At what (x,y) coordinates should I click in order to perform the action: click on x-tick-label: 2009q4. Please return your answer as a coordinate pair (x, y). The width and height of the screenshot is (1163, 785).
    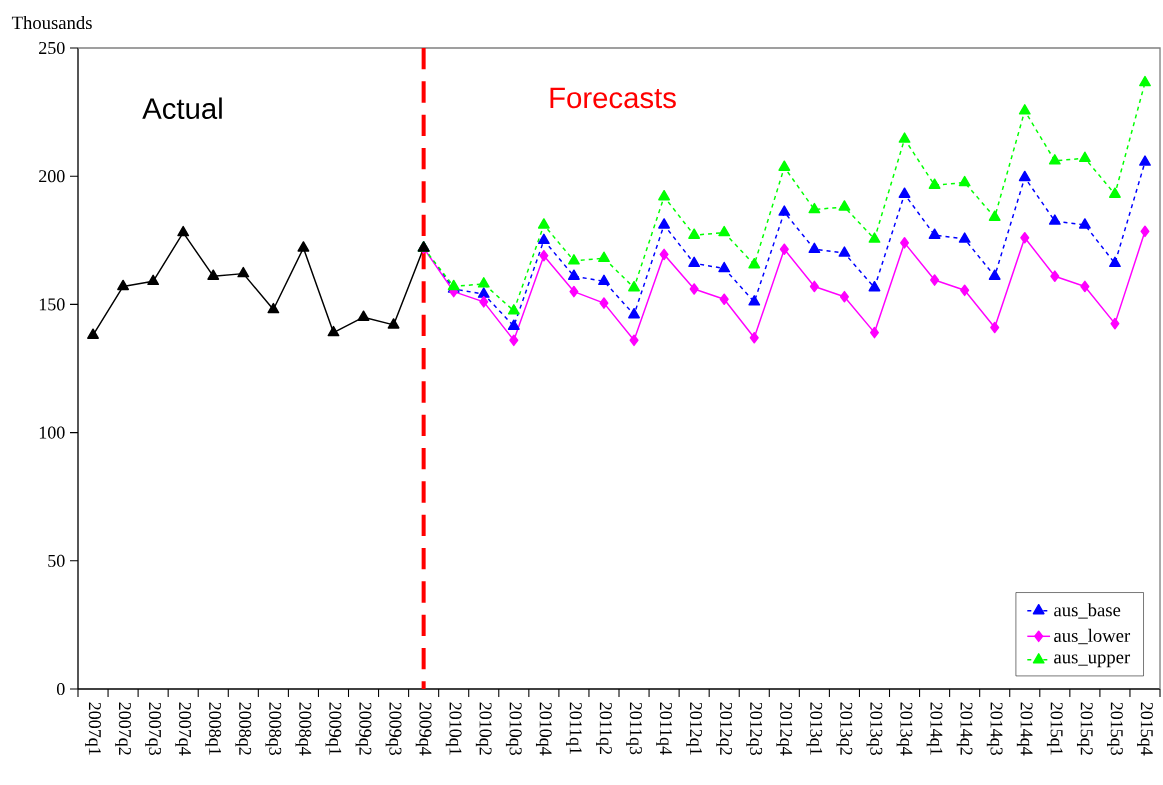
    Looking at the image, I should click on (423, 729).